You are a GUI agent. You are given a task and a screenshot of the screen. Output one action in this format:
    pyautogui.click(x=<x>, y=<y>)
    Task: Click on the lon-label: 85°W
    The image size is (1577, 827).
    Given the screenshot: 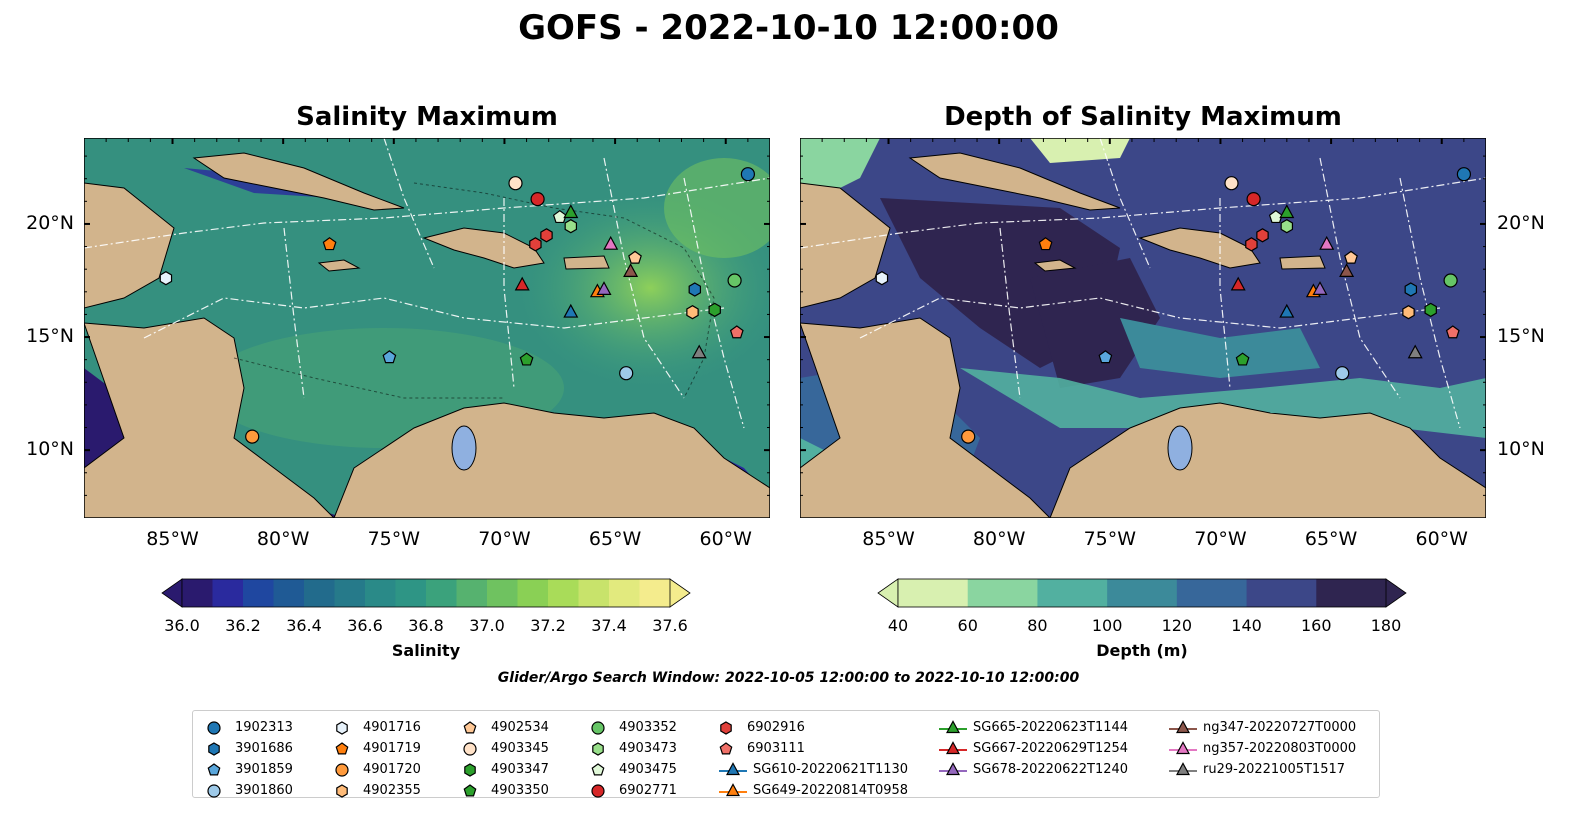 What is the action you would take?
    pyautogui.click(x=172, y=539)
    